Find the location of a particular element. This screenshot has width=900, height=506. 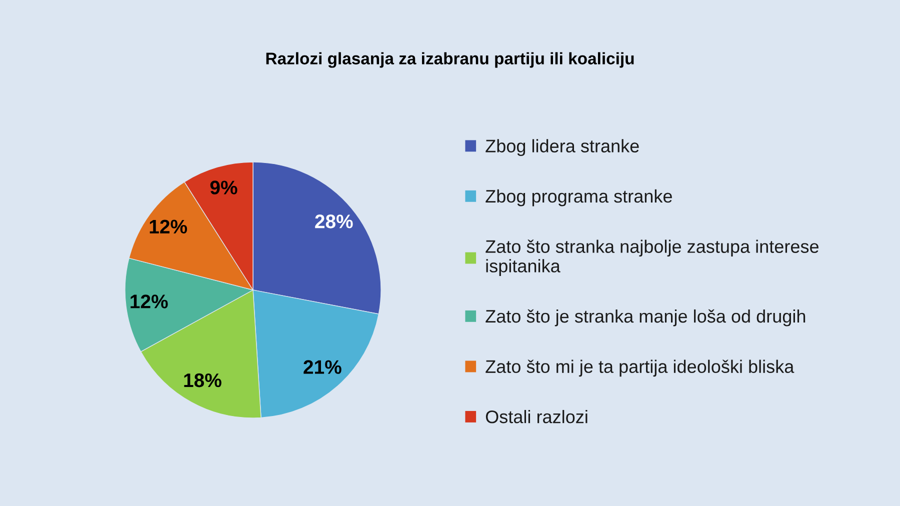

legend-label: Zbog lidera stranke is located at coordinates (562, 147).